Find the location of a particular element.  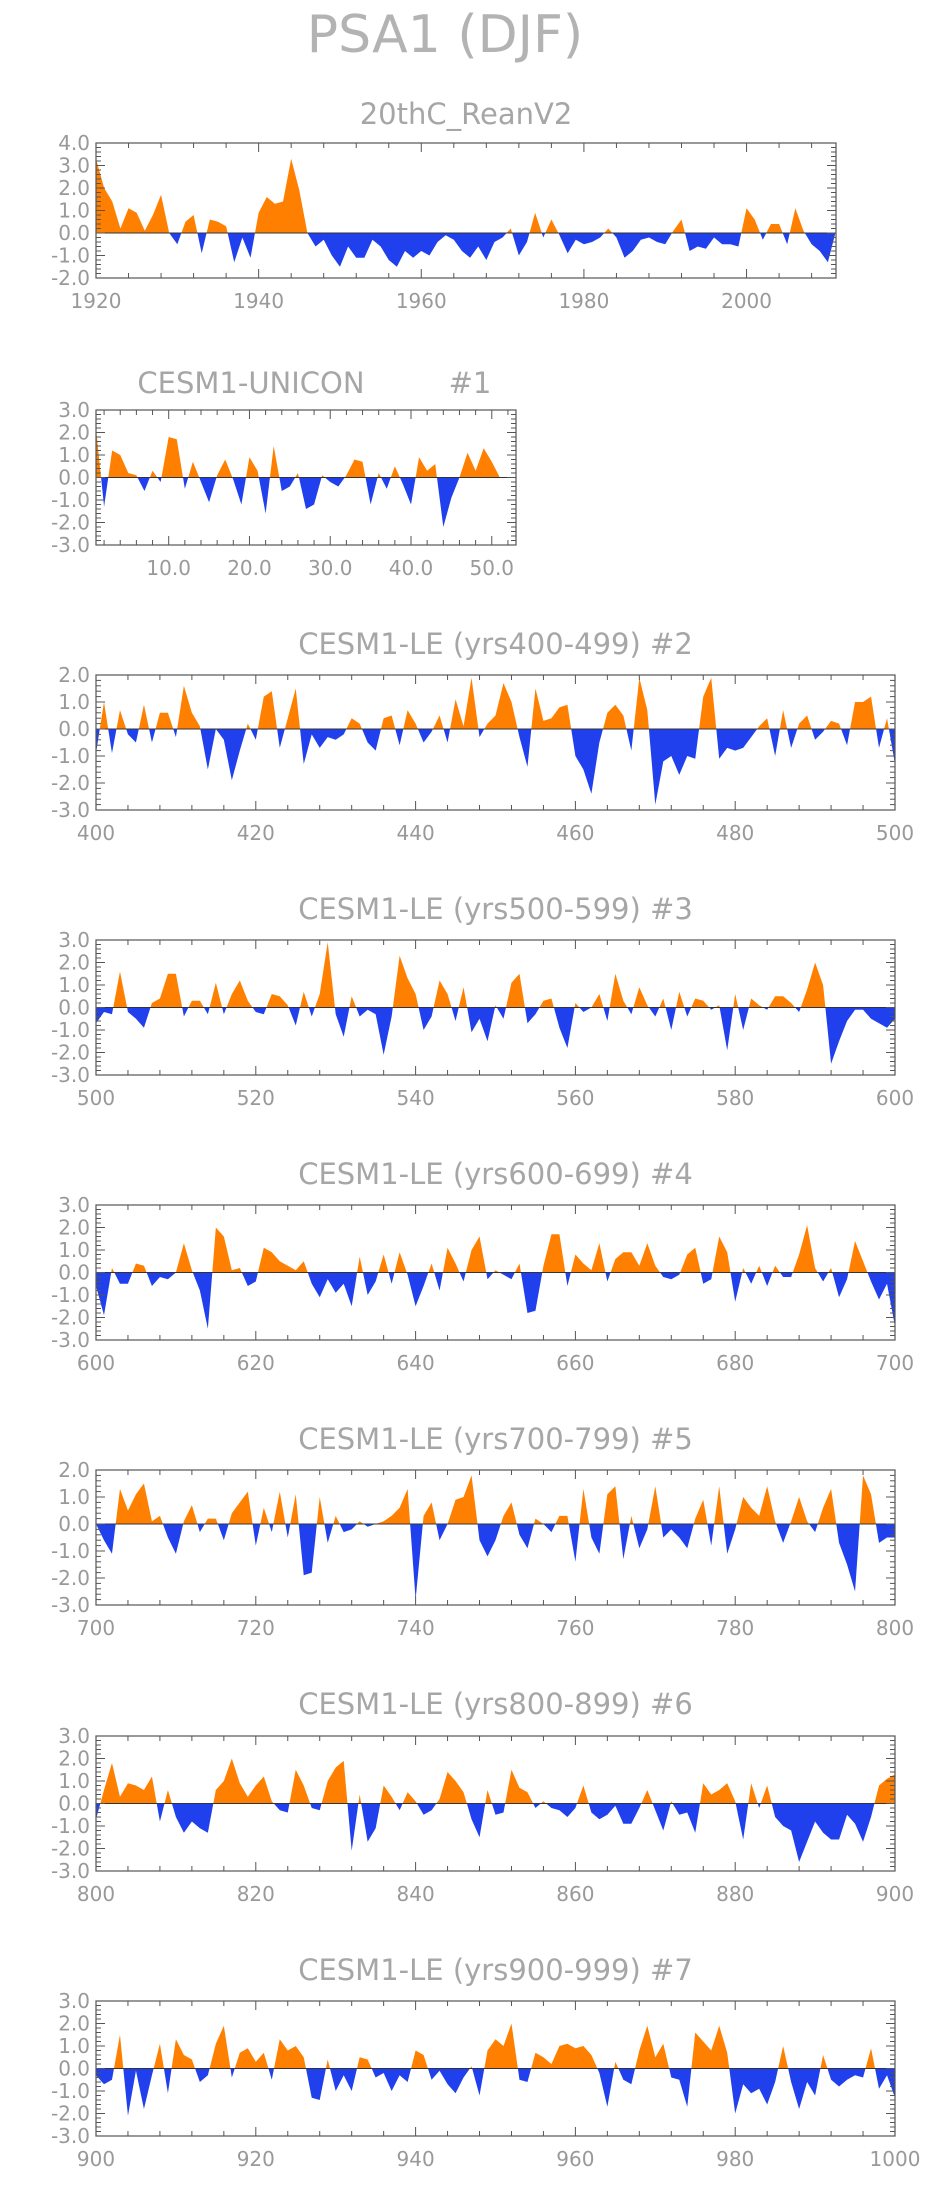

x-tick-label: 760 is located at coordinates (575, 1628).